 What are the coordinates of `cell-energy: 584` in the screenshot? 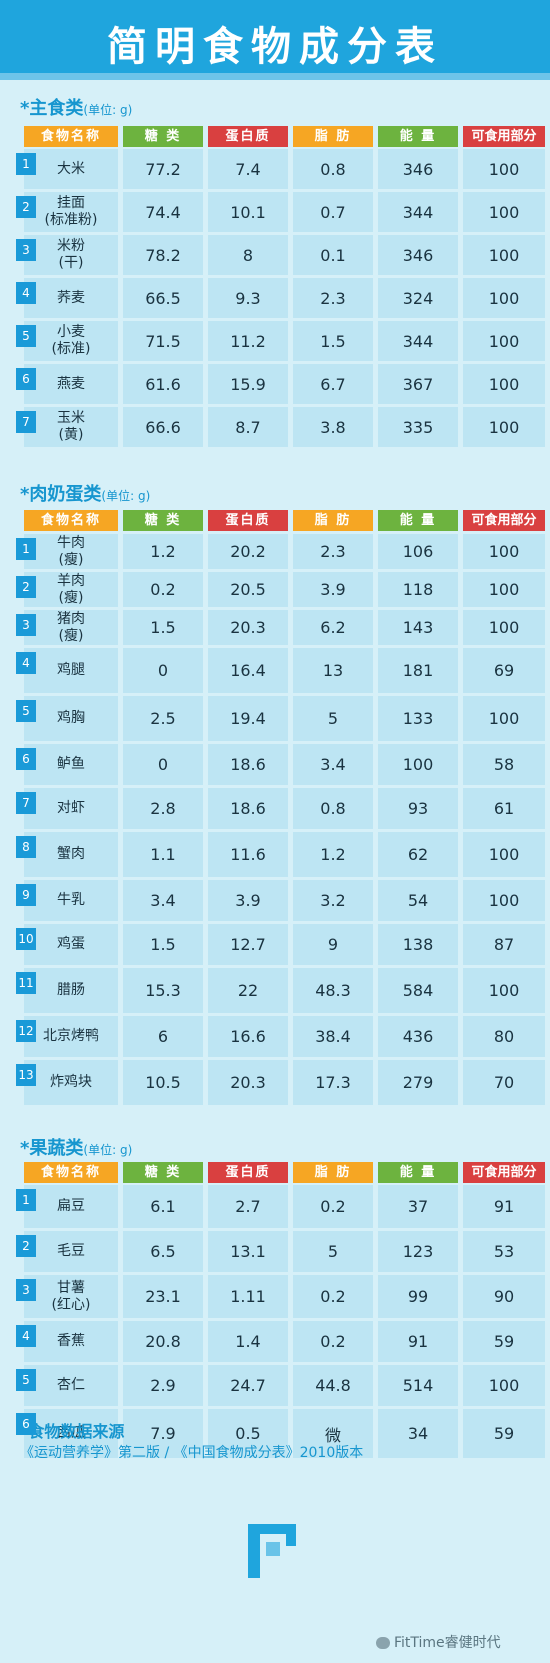 It's located at (418, 990).